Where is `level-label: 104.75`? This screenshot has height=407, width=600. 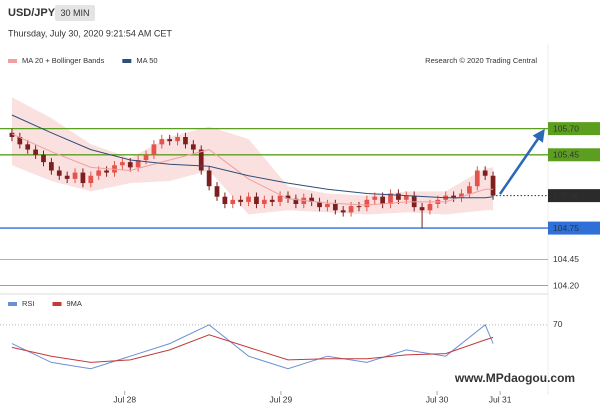 level-label: 104.75 is located at coordinates (566, 228).